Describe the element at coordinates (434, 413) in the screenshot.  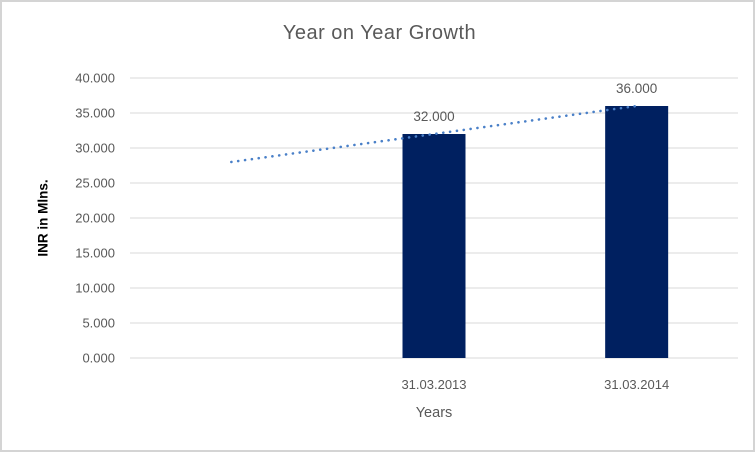
I see `x-axis-title: Years` at that location.